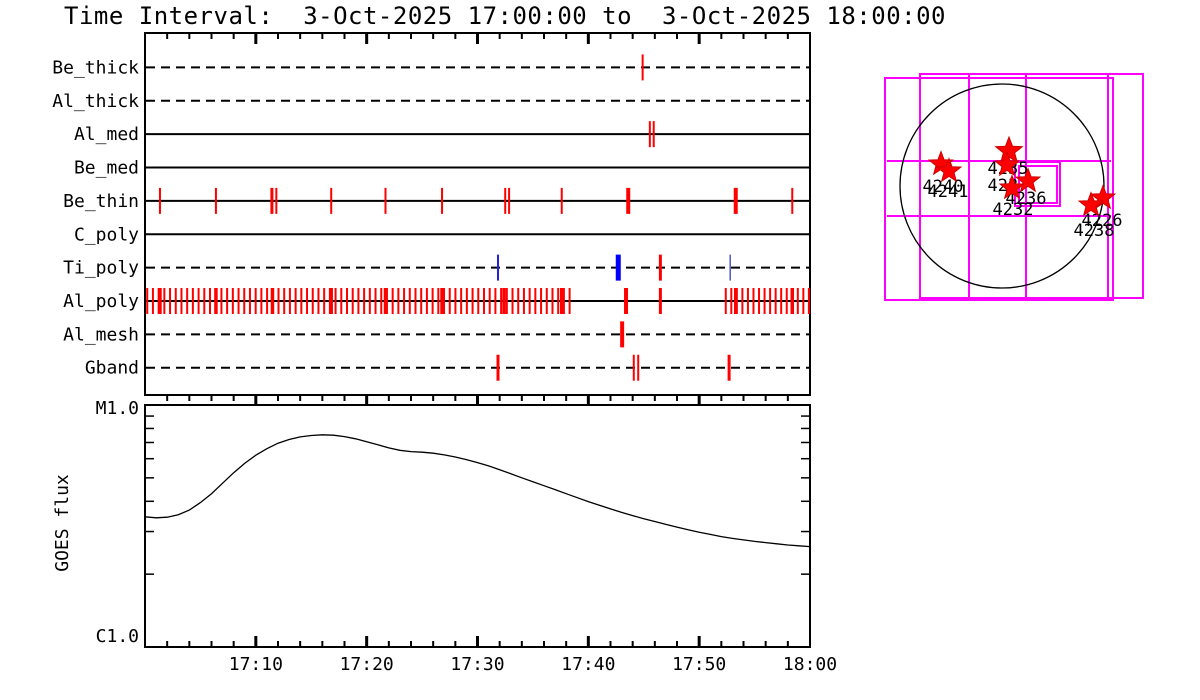 The image size is (1200, 700). Describe the element at coordinates (95, 101) in the screenshot. I see `row-label-Al_thick: Al_thick` at that location.